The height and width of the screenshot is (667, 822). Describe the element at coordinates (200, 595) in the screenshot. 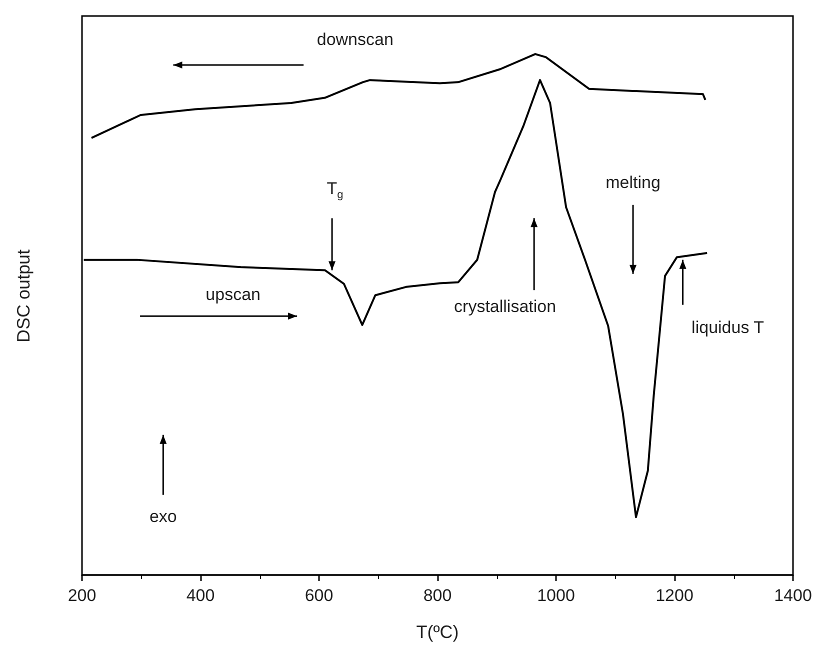

I see `x-tick-label: 400` at that location.